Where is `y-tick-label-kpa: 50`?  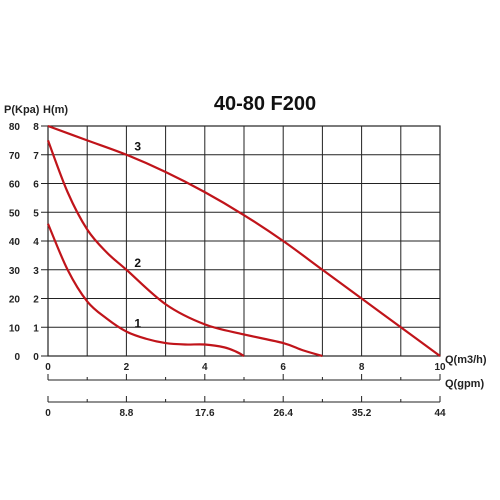 y-tick-label-kpa: 50 is located at coordinates (15, 213).